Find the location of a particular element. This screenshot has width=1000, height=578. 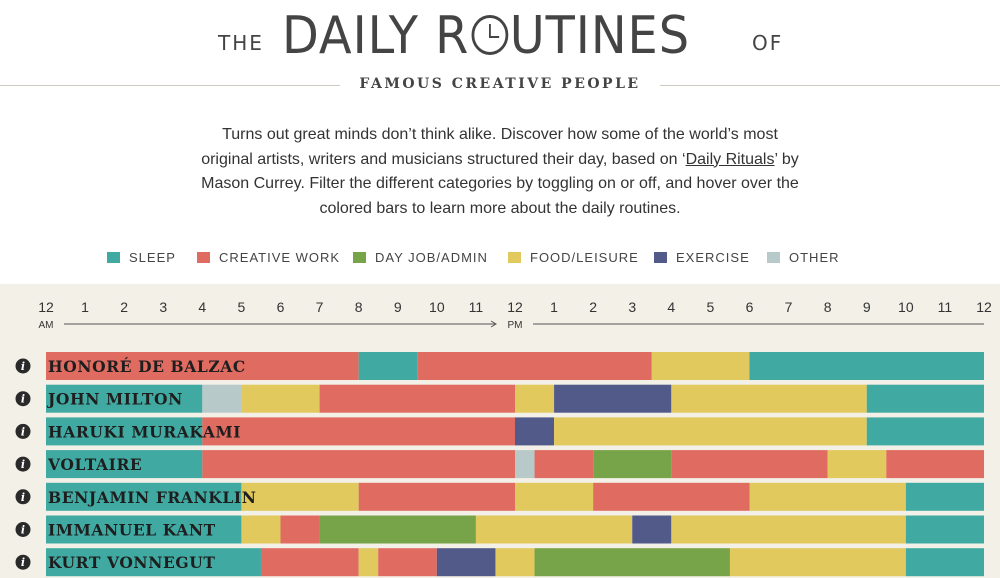

legend-swatch-exercise is located at coordinates (660, 257).